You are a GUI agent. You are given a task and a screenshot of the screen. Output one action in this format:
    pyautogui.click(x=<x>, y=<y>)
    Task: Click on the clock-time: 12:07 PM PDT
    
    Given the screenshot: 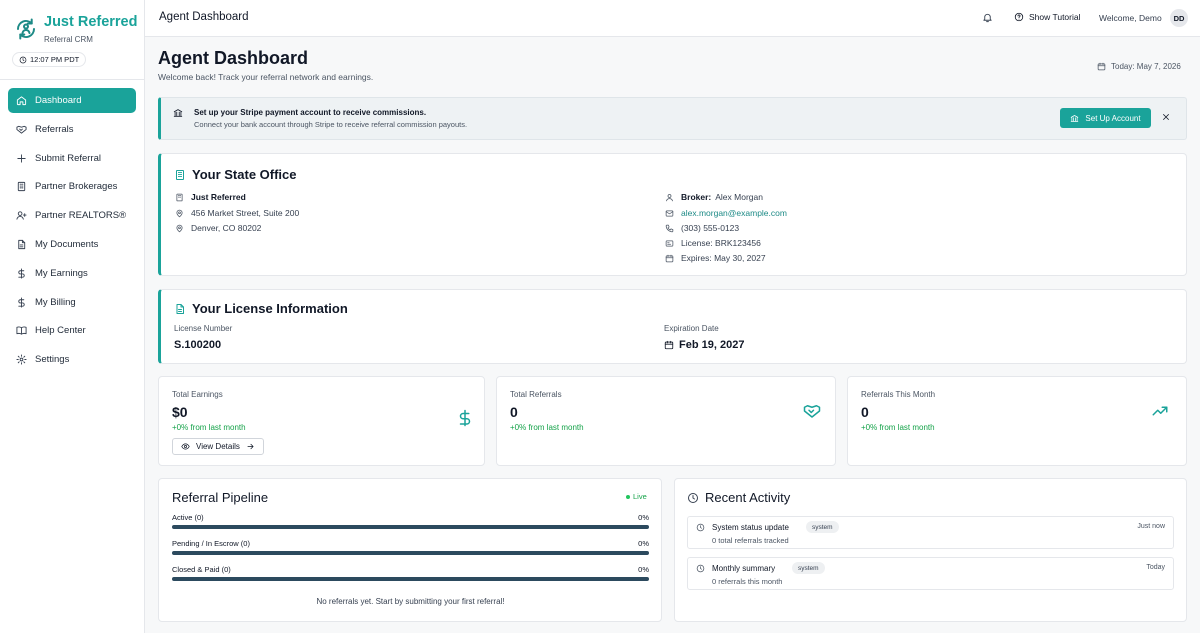 What is the action you would take?
    pyautogui.click(x=55, y=59)
    